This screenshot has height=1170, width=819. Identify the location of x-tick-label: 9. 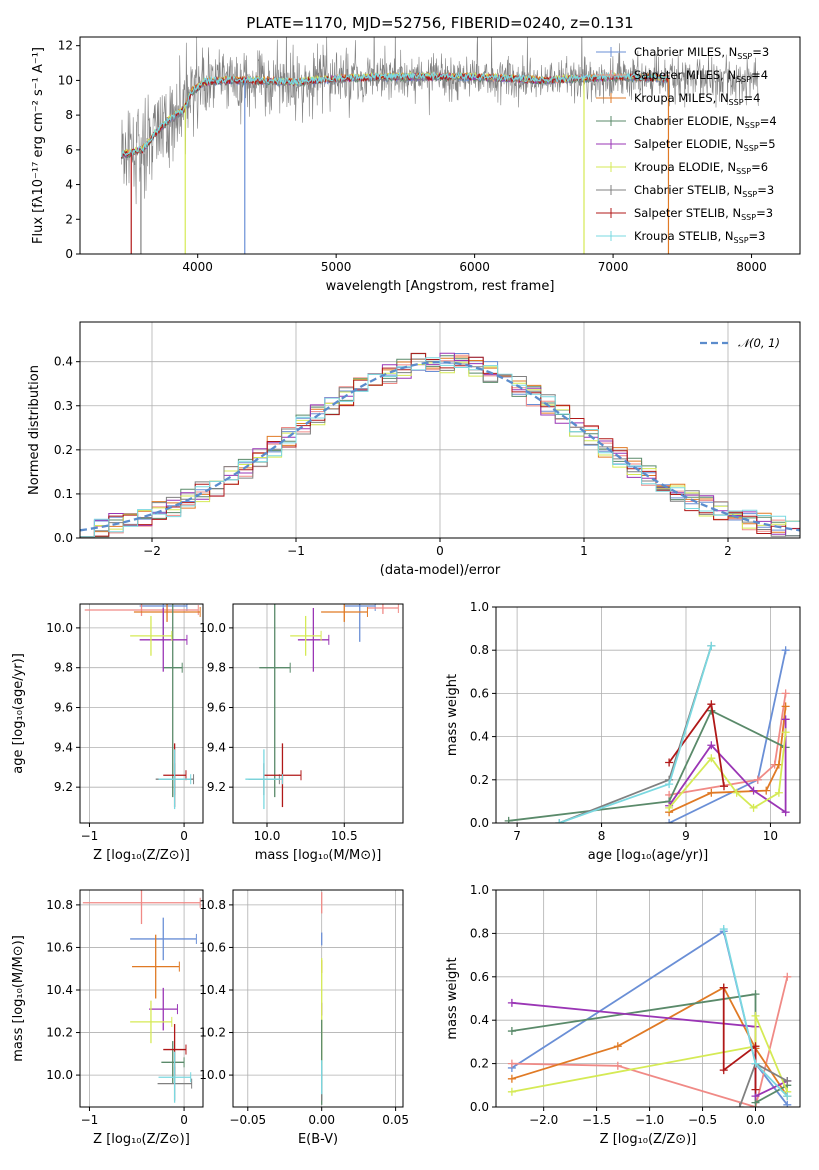
(686, 836).